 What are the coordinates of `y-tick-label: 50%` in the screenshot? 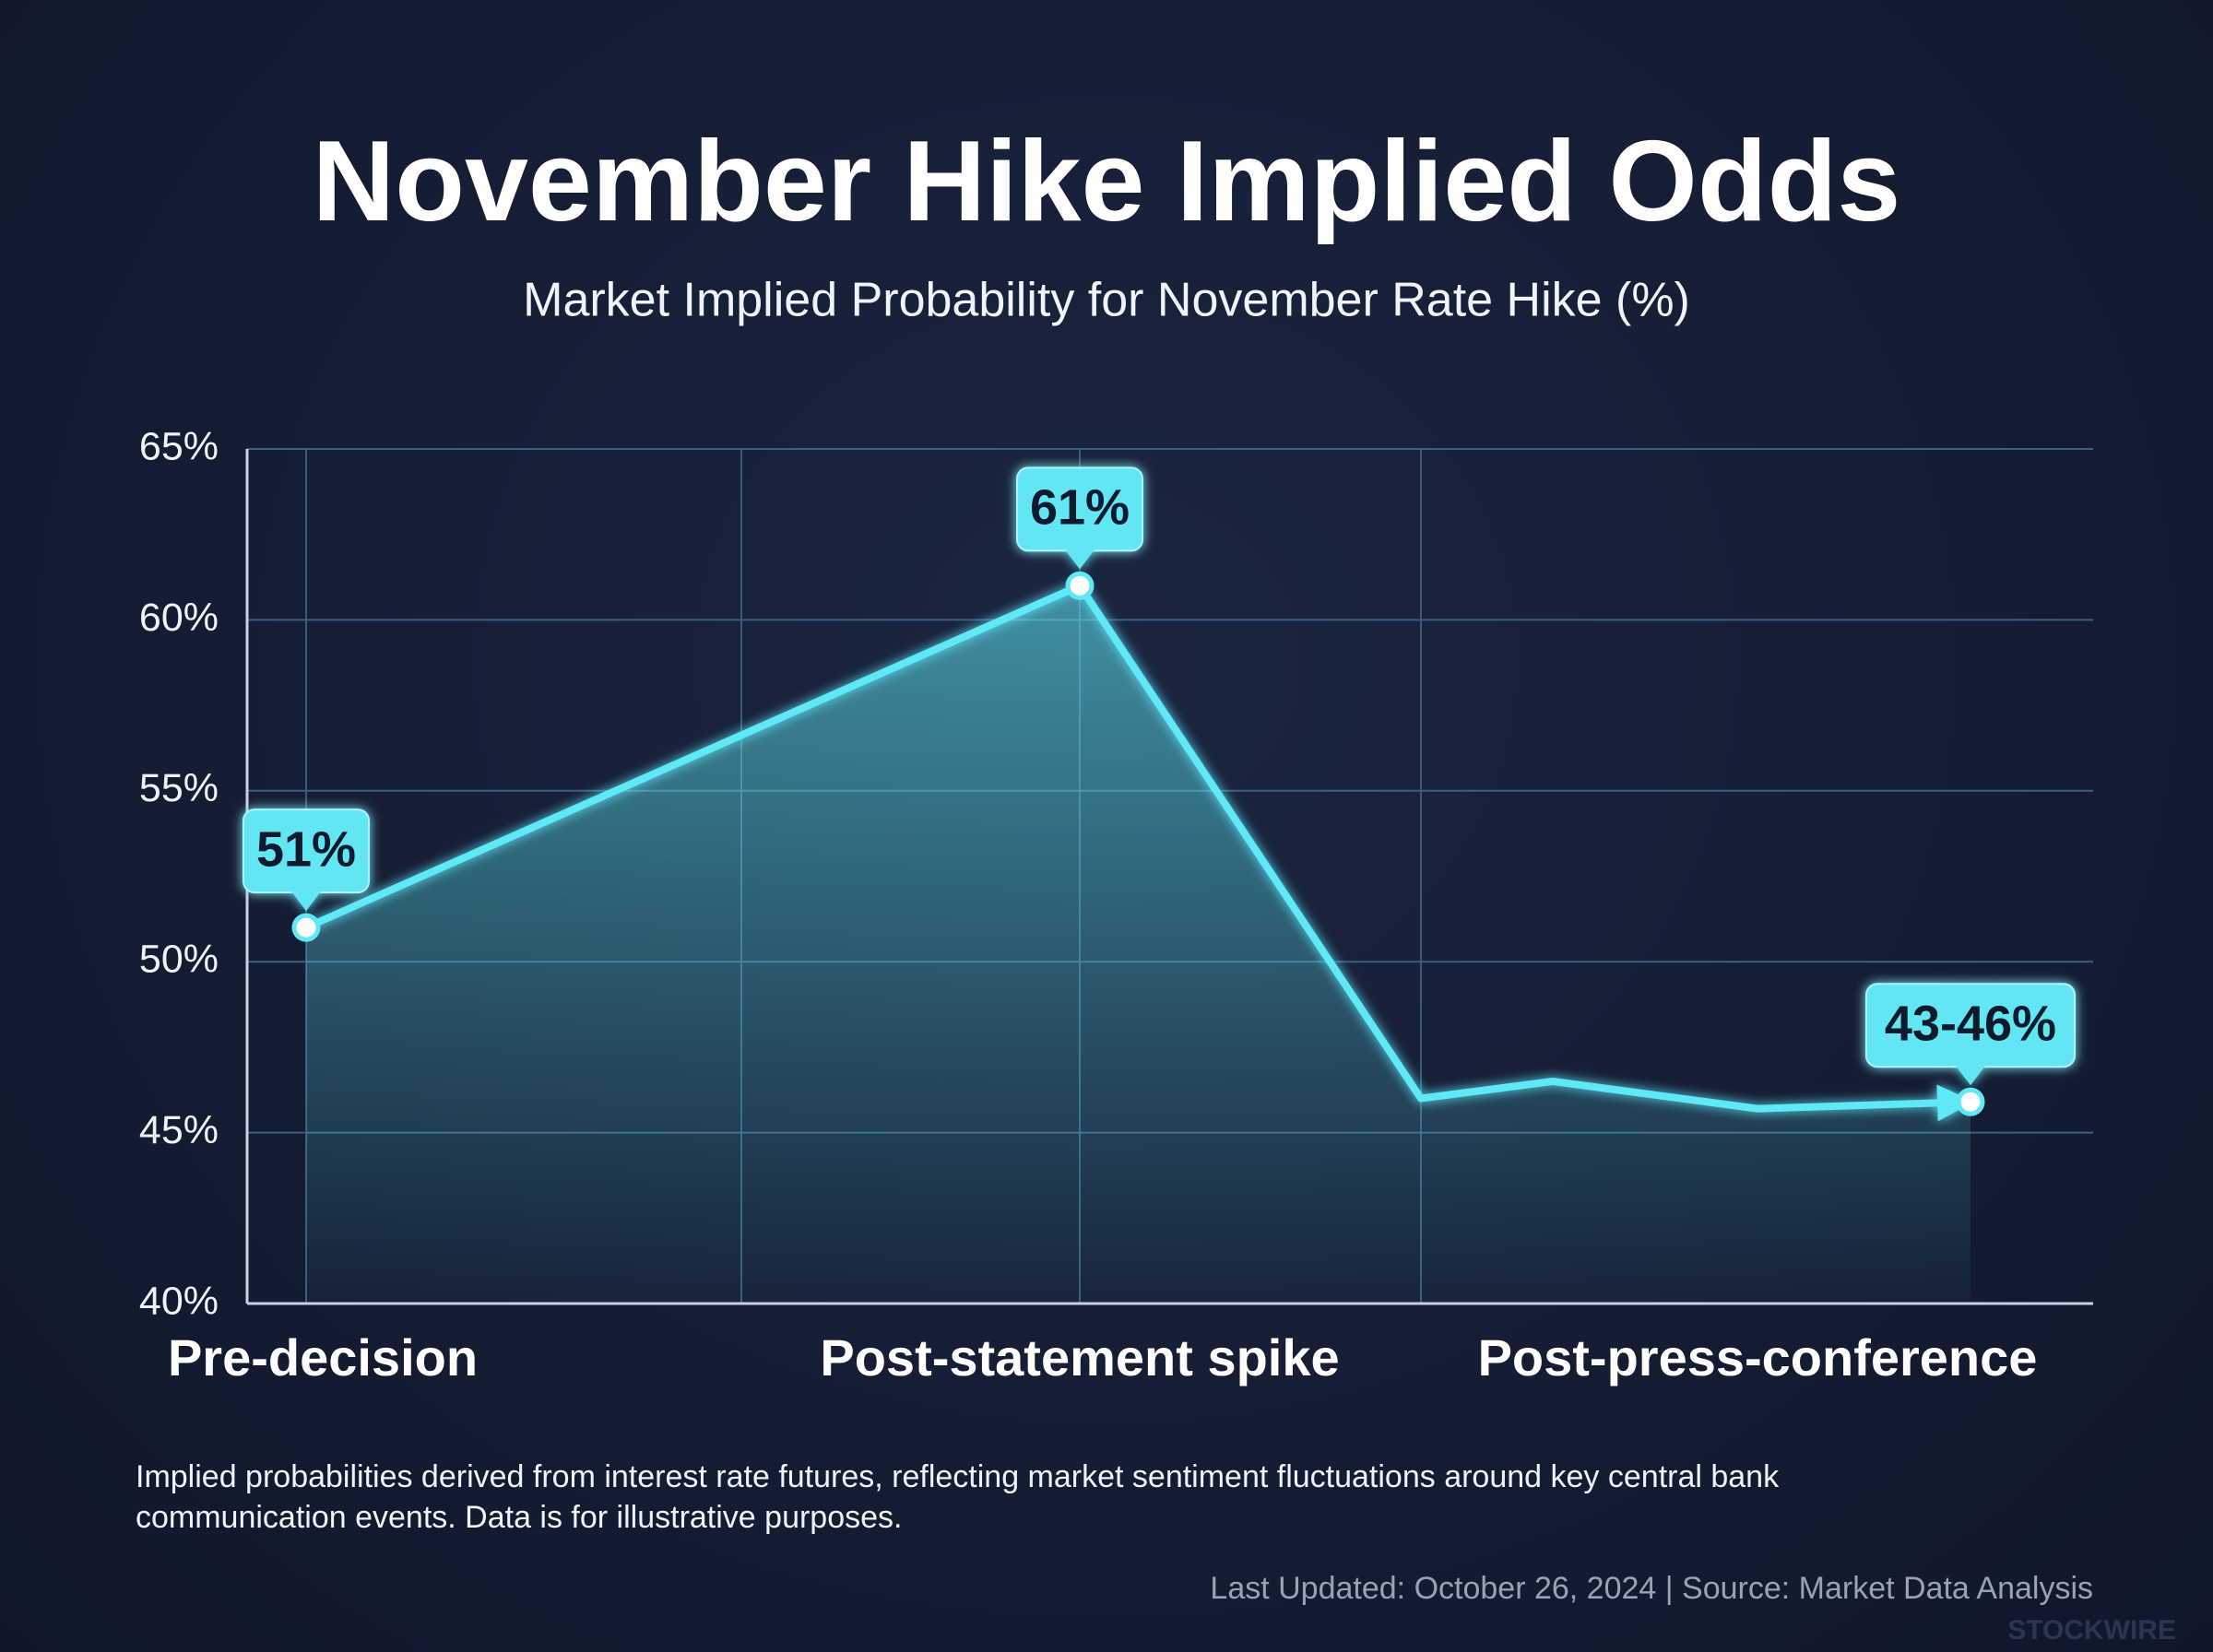 It's located at (179, 960).